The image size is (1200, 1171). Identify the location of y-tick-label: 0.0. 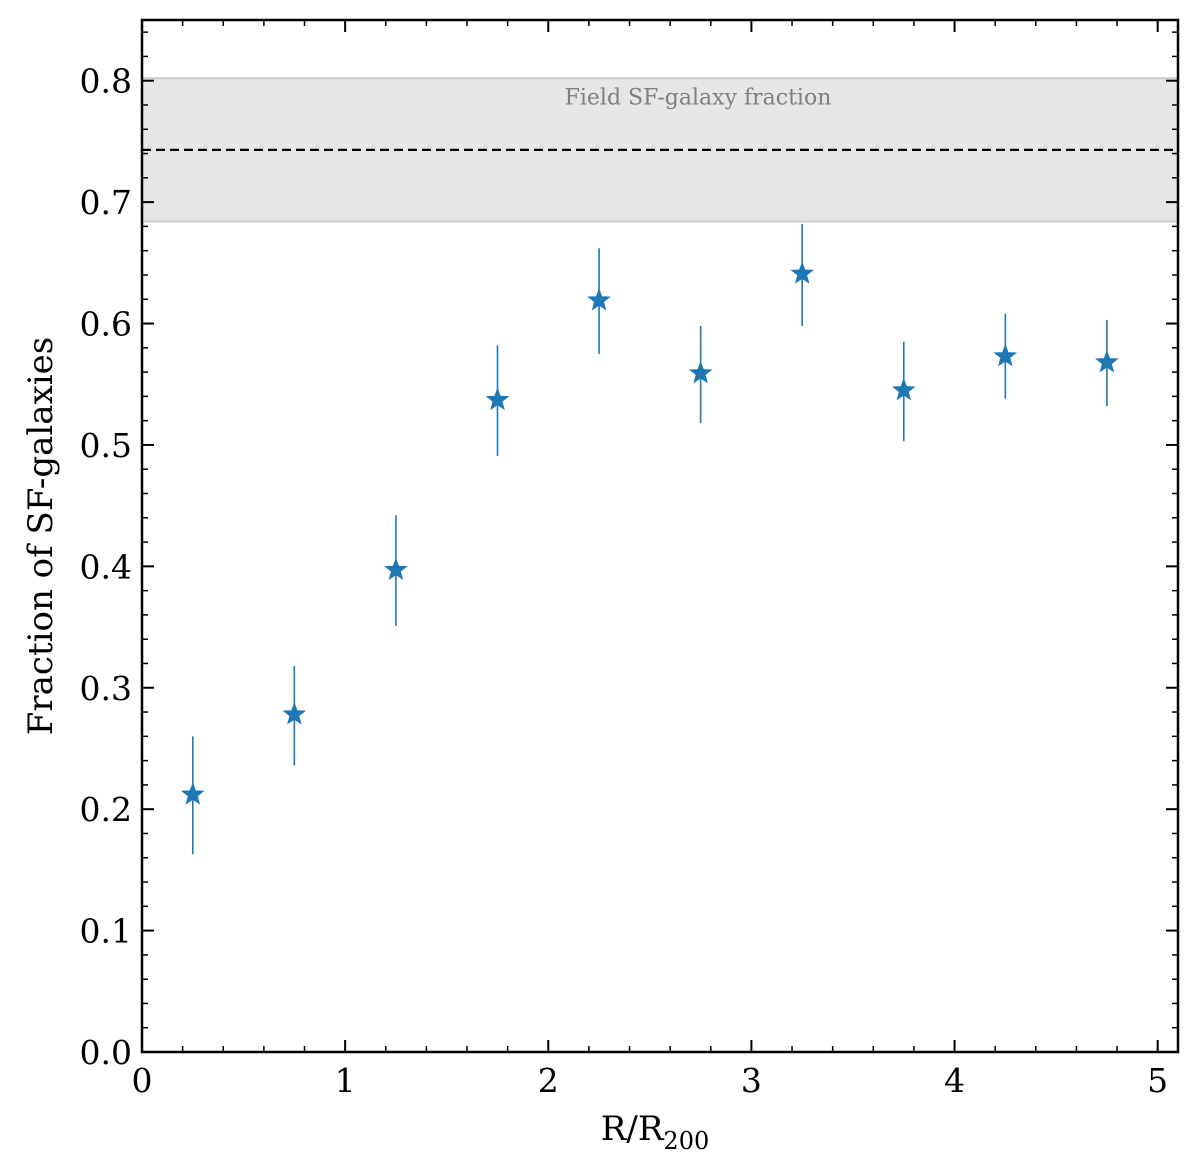
(106, 1052).